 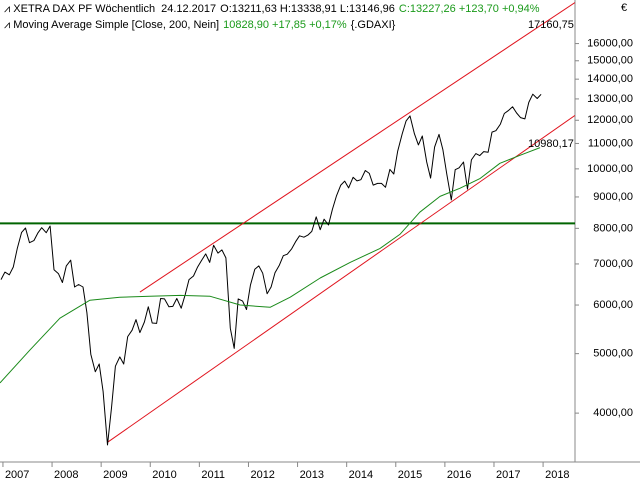 What do you see at coordinates (610, 120) in the screenshot?
I see `y-tick-label: 12000,00` at bounding box center [610, 120].